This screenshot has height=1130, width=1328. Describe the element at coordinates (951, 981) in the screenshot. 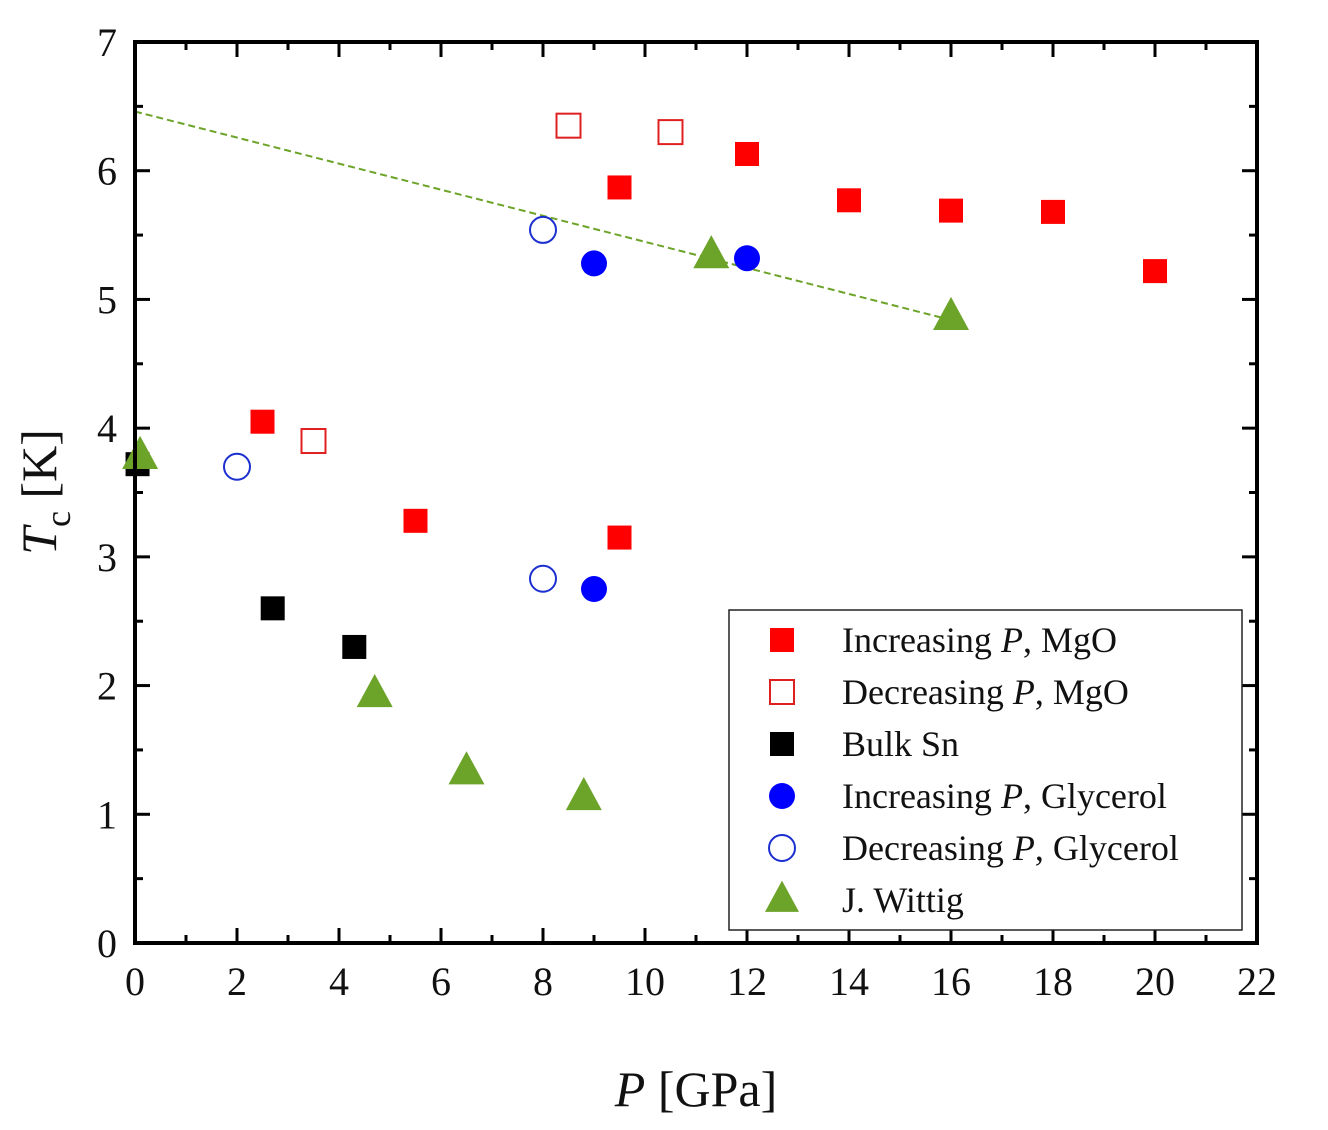

I see `x-tick-label: 16` at that location.